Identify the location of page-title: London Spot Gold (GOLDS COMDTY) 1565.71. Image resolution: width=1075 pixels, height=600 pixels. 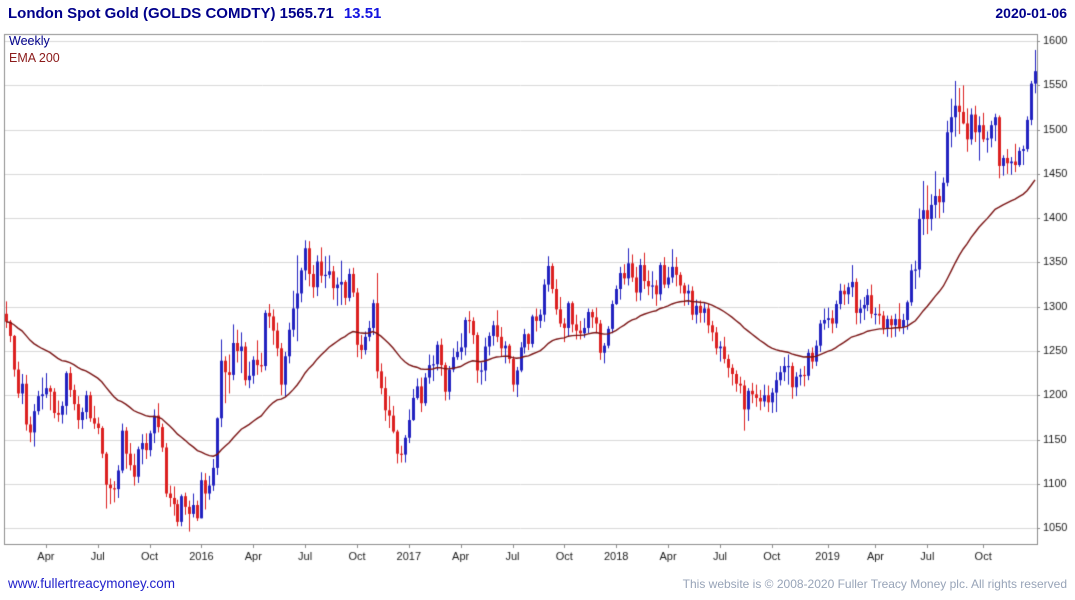
(171, 13).